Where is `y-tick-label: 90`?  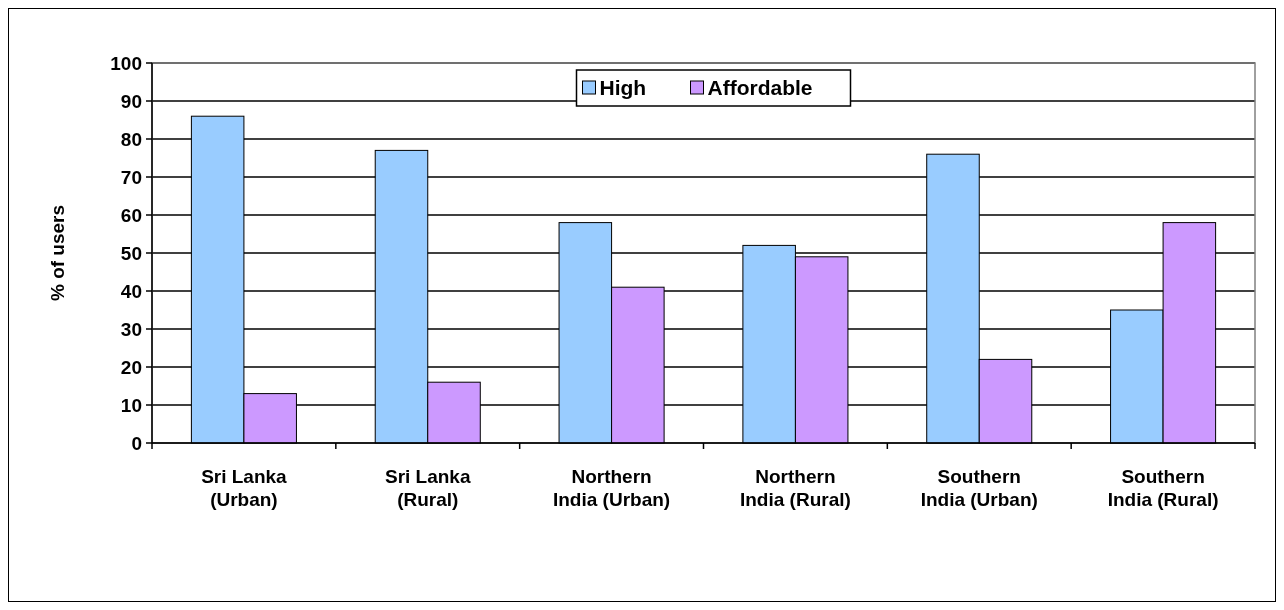 y-tick-label: 90 is located at coordinates (131, 101).